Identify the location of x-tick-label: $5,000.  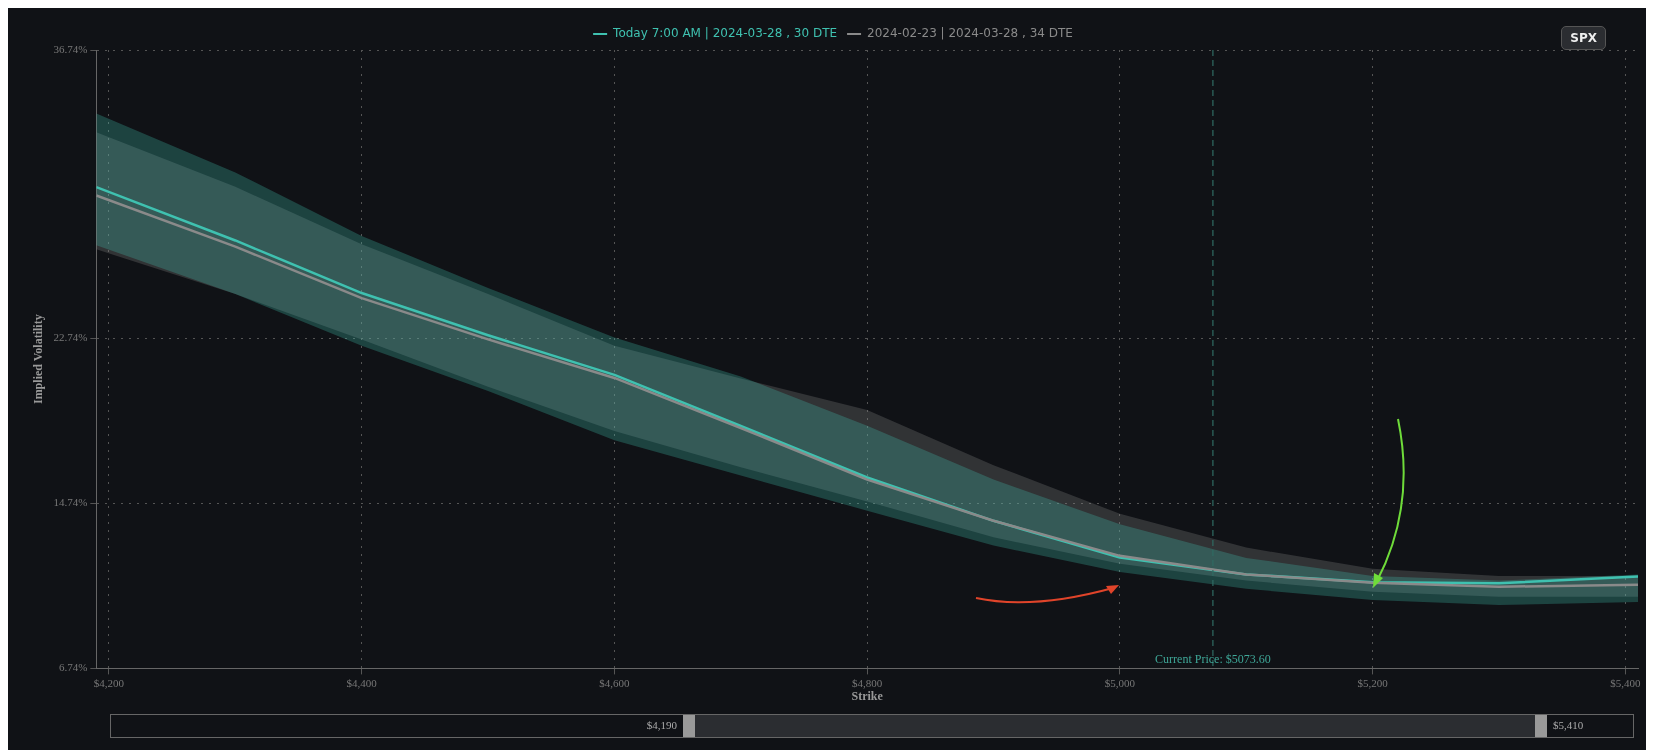
(1120, 682).